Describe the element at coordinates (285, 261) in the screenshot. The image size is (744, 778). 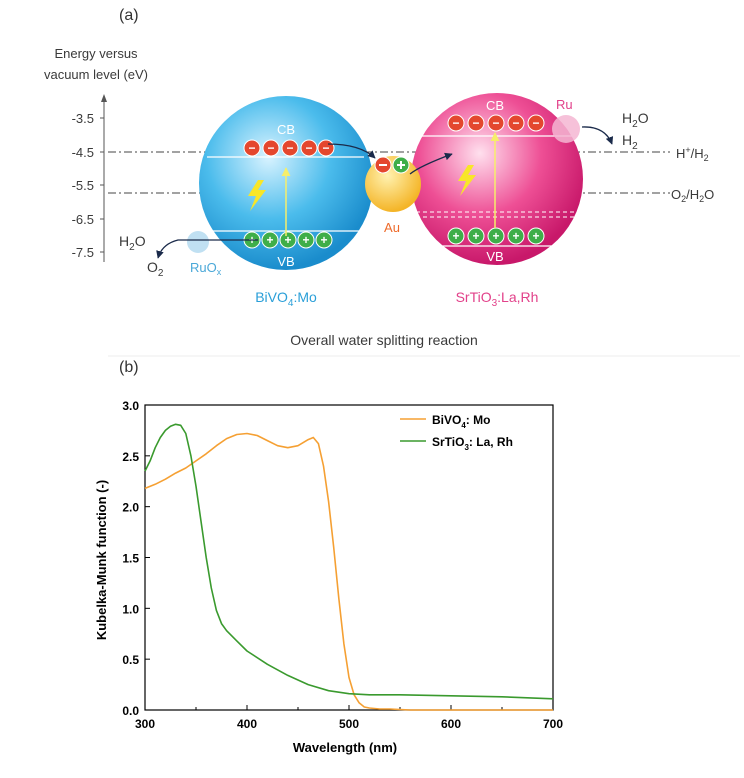
I see `bivo4-vb-label: VB` at that location.